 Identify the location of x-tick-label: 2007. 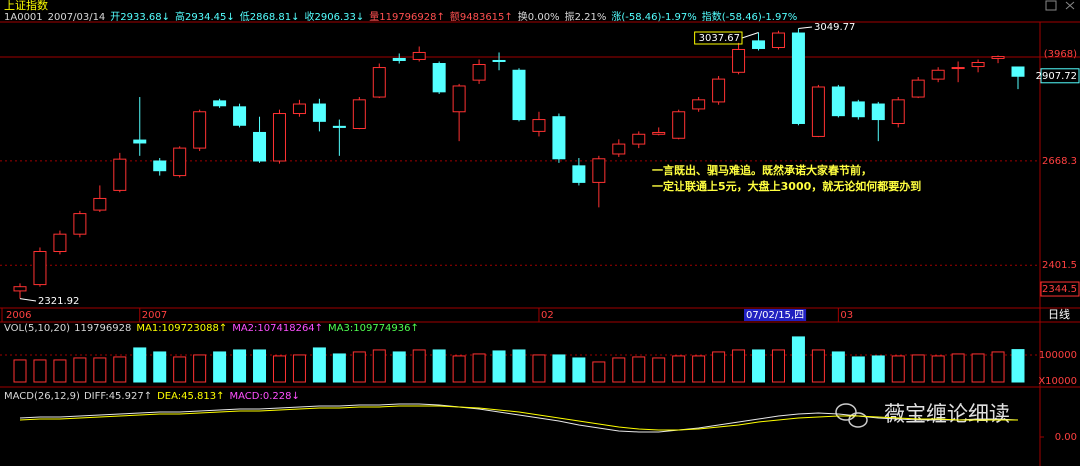
(154, 315).